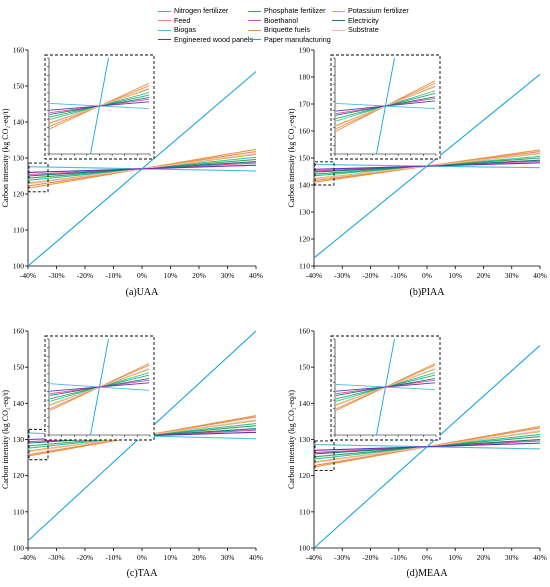  What do you see at coordinates (177, 29) in the screenshot?
I see `legend-item: Biogas` at bounding box center [177, 29].